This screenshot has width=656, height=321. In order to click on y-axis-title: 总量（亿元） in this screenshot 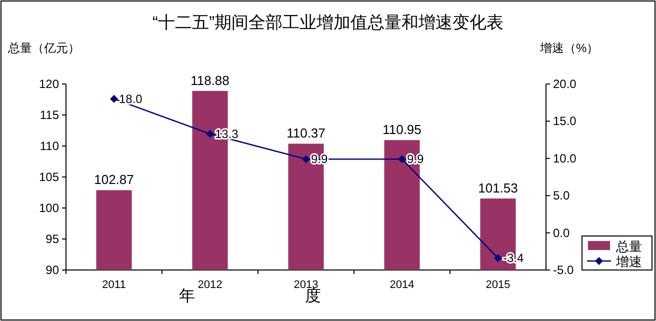, I will do `click(43, 48)`.